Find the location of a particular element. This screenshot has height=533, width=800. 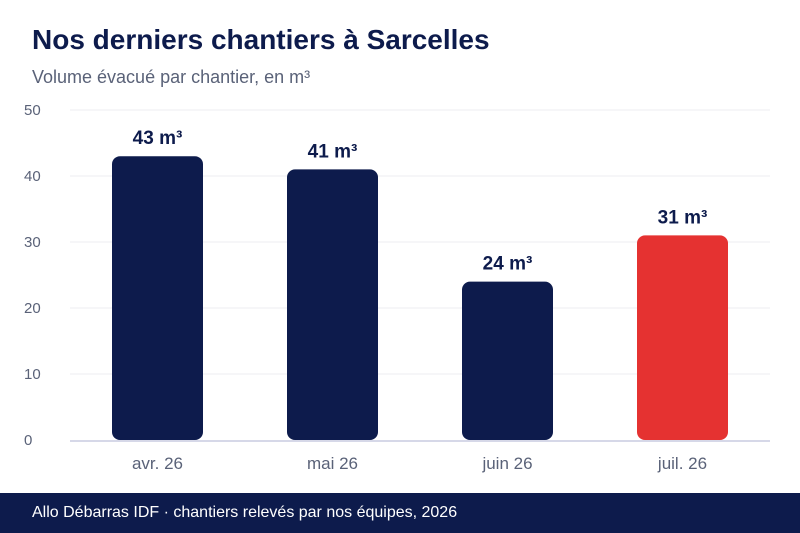

chart-title: Nos derniers chantiers à Sarcelles is located at coordinates (261, 39).